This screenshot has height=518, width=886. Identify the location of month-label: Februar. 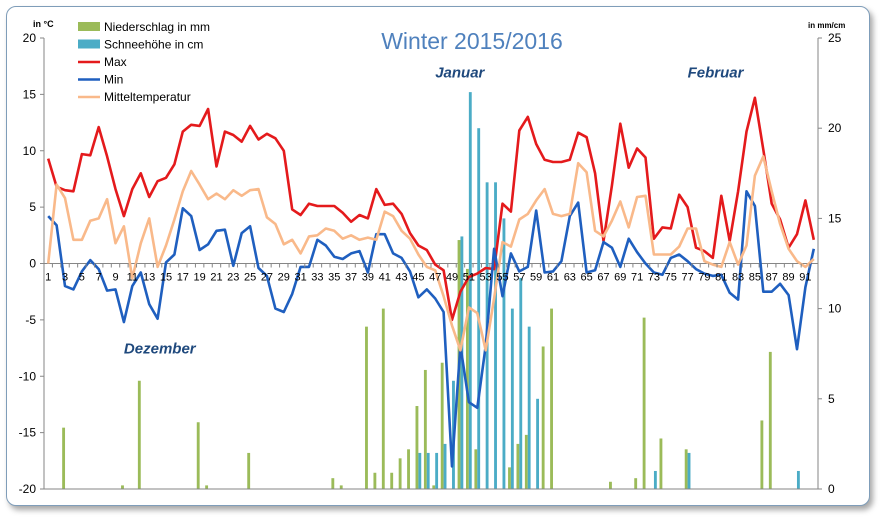
(716, 72).